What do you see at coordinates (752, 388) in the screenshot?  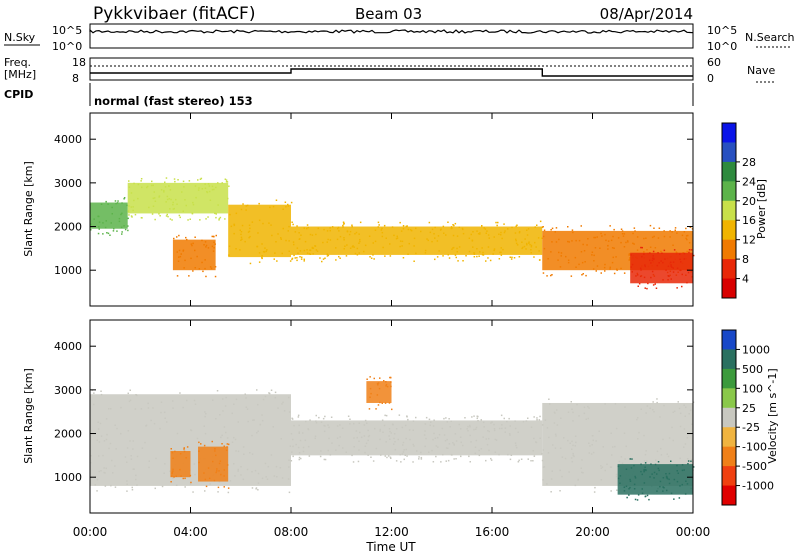 I see `velocity-colorbar-tick-label: 100` at bounding box center [752, 388].